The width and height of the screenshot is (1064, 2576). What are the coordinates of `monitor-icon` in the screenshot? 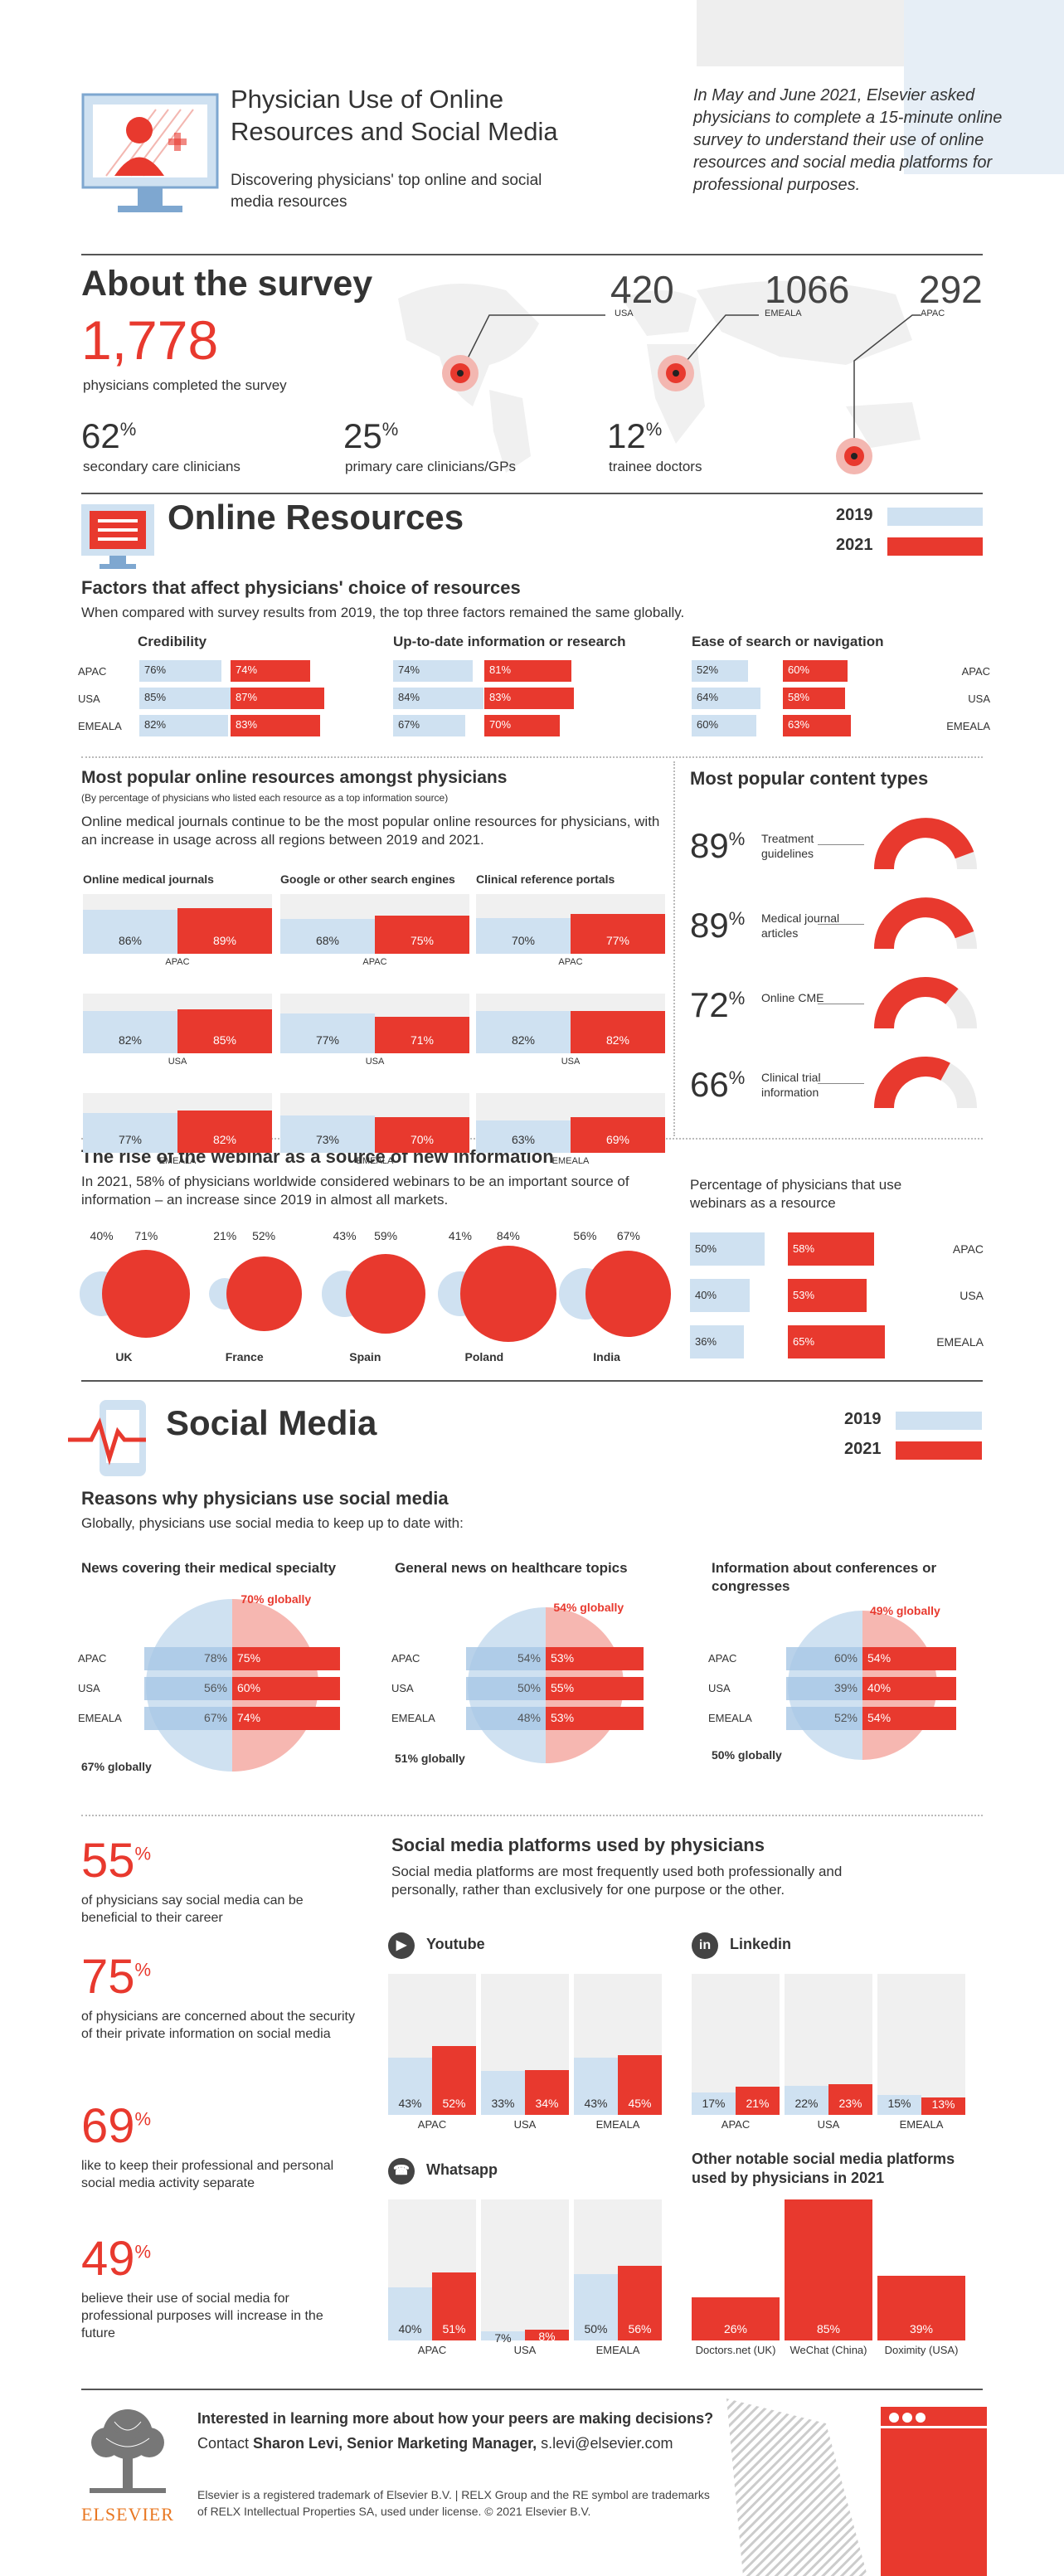 It's located at (150, 156).